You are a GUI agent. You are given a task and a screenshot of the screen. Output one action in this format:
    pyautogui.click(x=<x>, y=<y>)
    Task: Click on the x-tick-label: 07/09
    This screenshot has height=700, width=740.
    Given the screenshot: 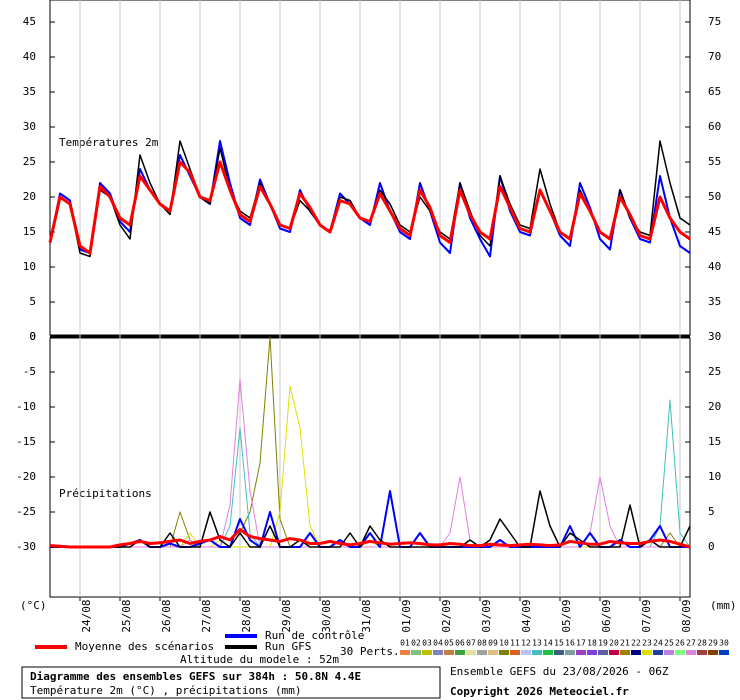 What is the action you would take?
    pyautogui.click(x=646, y=615)
    